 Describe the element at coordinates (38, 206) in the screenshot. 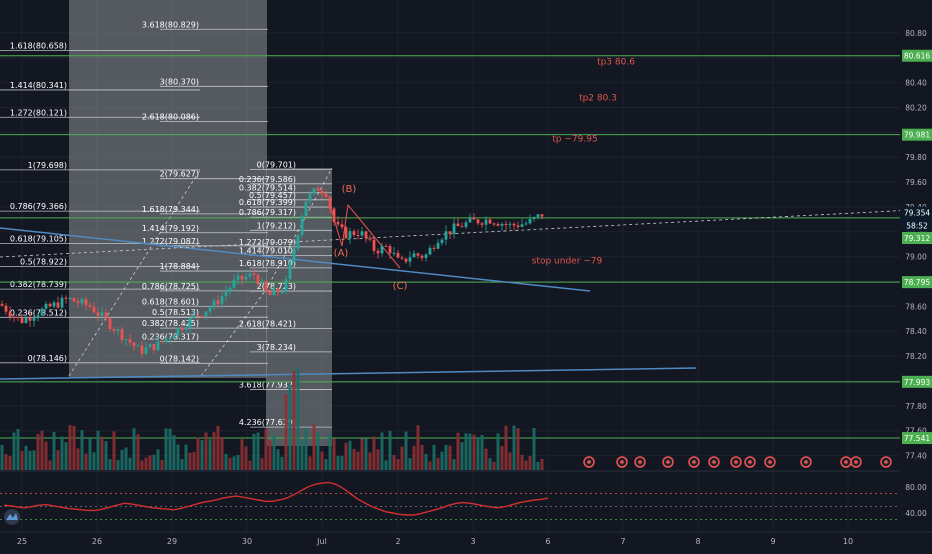

I see `fib-left-label: 0.786(79.366)` at that location.